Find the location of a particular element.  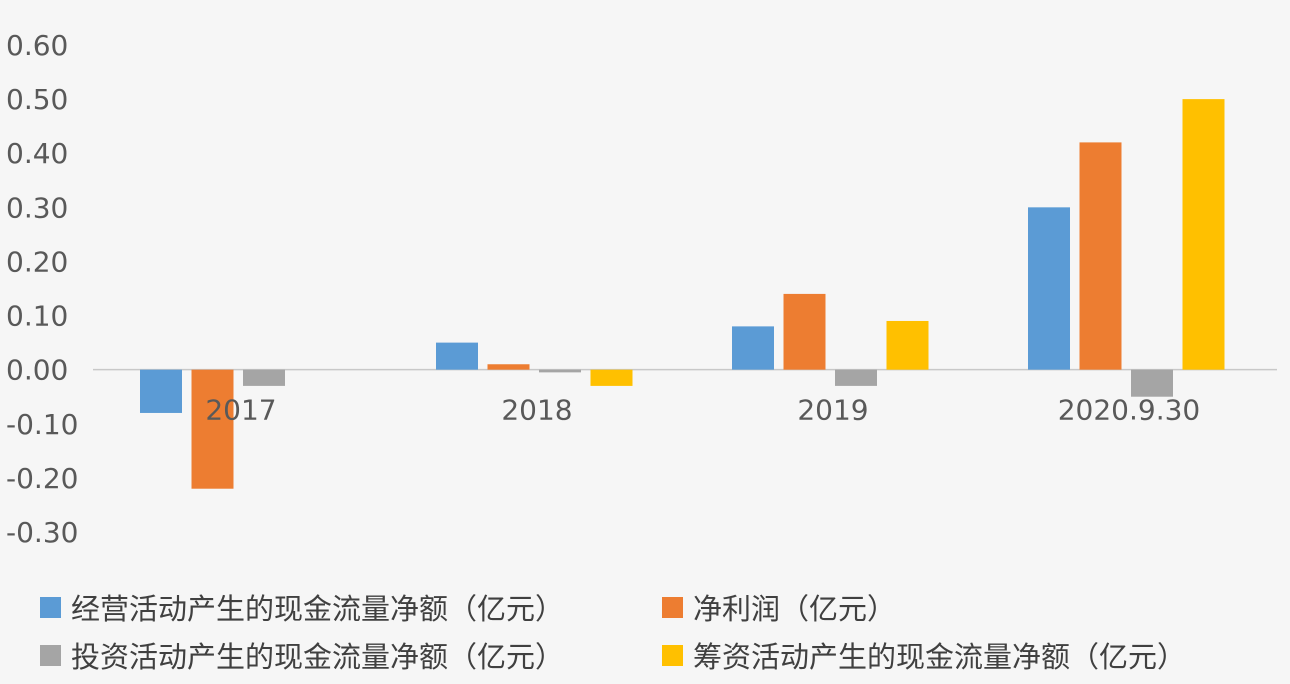

legend-swatch-investing is located at coordinates (50, 655).